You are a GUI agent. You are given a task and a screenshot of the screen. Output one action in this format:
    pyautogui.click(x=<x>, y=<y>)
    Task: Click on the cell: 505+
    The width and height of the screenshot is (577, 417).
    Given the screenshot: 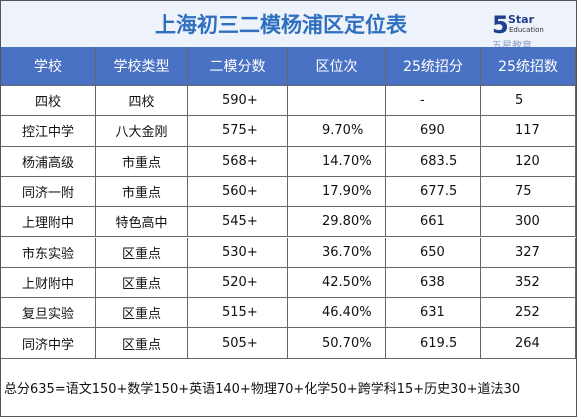 What is the action you would take?
    pyautogui.click(x=238, y=343)
    